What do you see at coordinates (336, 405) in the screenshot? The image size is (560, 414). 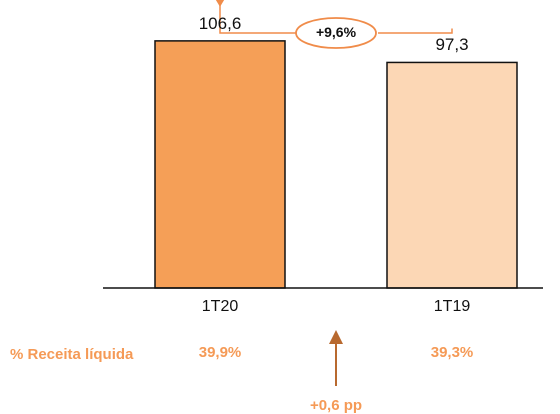 I see `margin-change-text: +0,6 pp` at bounding box center [336, 405].